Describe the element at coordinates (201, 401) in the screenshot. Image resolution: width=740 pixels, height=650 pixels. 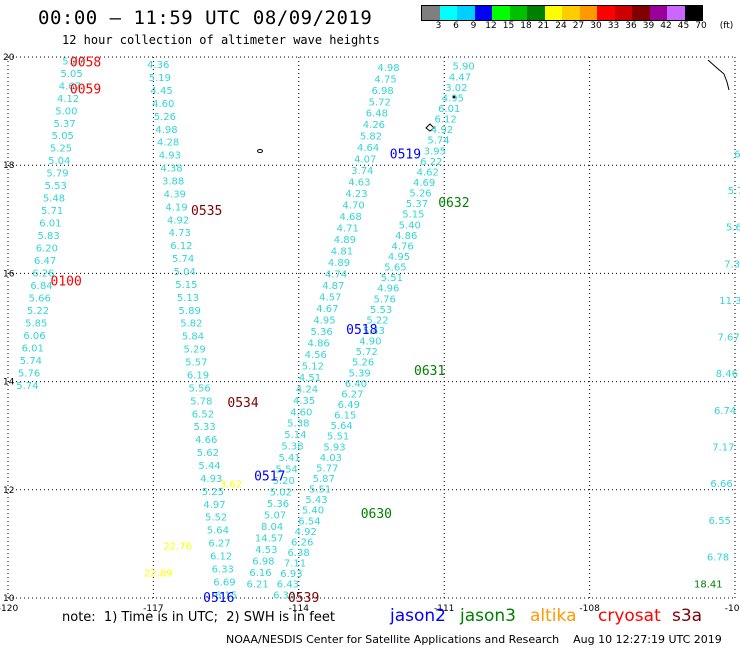
I see `wave-height-value: 5.78` at that location.